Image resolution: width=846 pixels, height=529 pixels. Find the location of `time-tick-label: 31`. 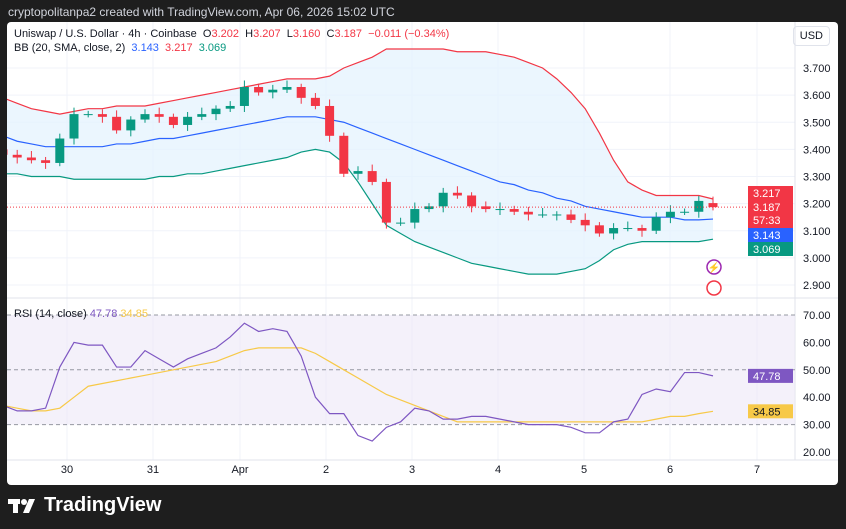

time-tick-label: 31 is located at coordinates (153, 470).